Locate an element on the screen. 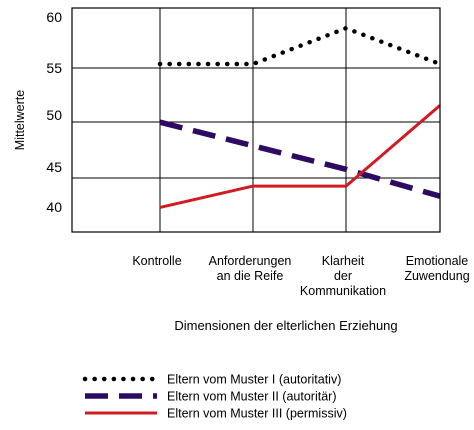 This screenshot has height=430, width=474. y-tick-label: 55 is located at coordinates (54, 68).